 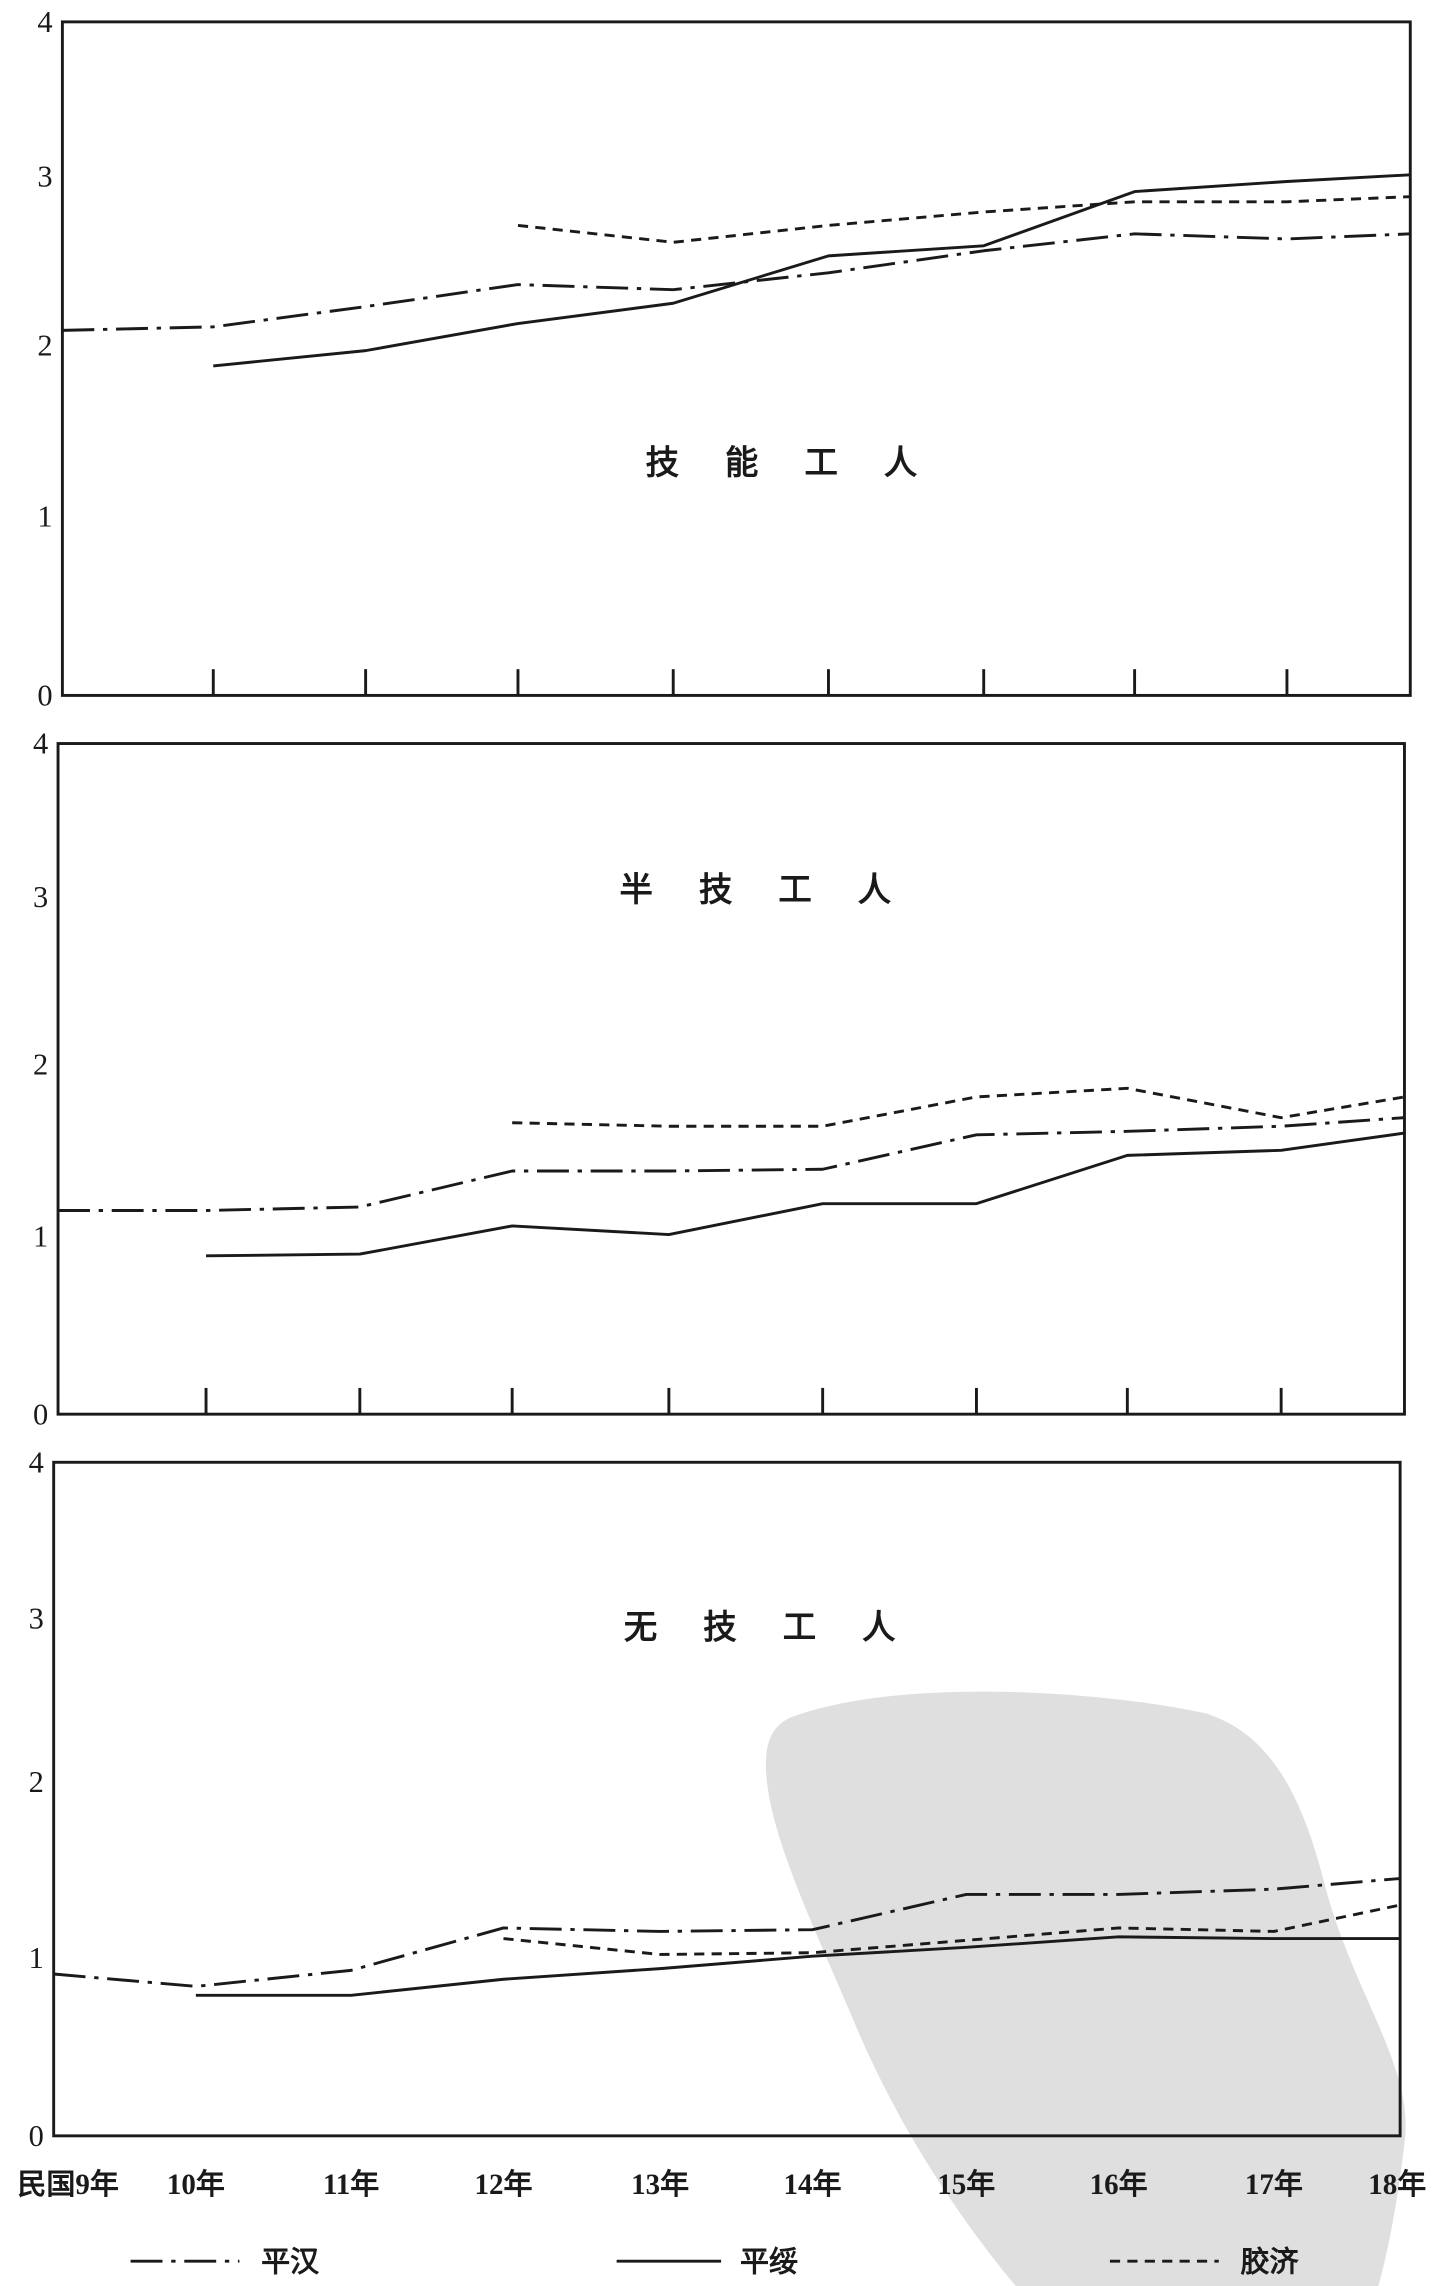 What do you see at coordinates (1397, 2184) in the screenshot?
I see `x-tick-label: 18年` at bounding box center [1397, 2184].